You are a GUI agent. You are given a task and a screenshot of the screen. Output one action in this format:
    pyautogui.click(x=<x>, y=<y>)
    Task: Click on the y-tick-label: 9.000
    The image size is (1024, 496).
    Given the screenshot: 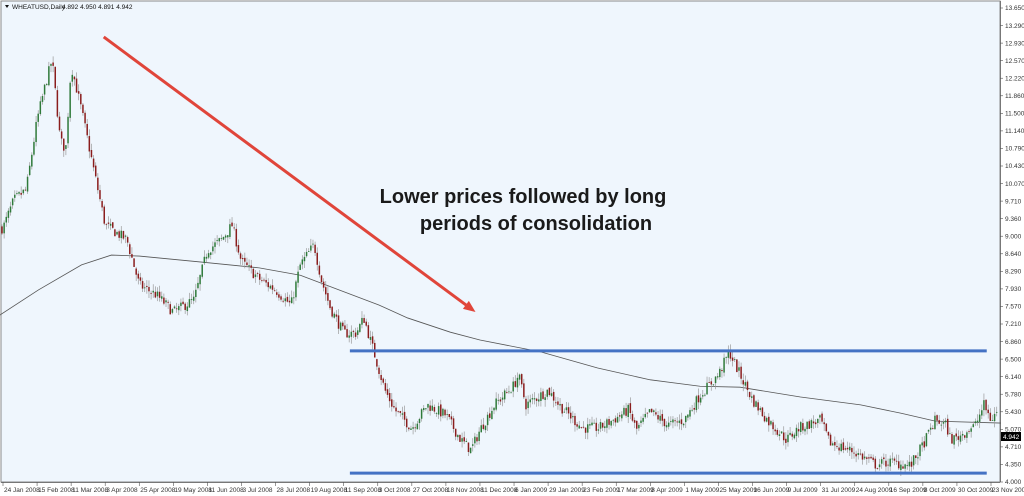 What is the action you would take?
    pyautogui.click(x=1013, y=236)
    